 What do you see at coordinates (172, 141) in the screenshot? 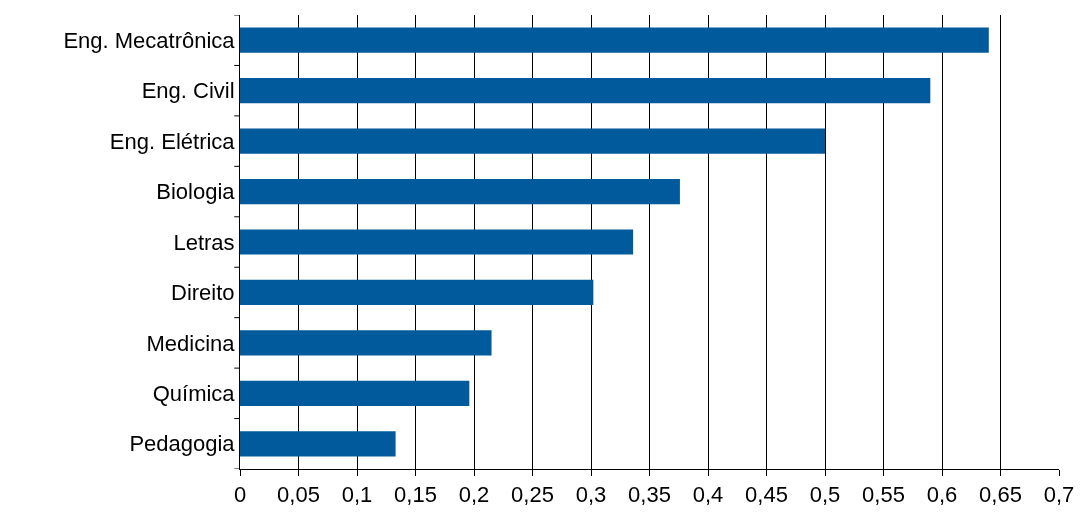
I see `y-tick-label: Eng. Elétrica` at bounding box center [172, 141].